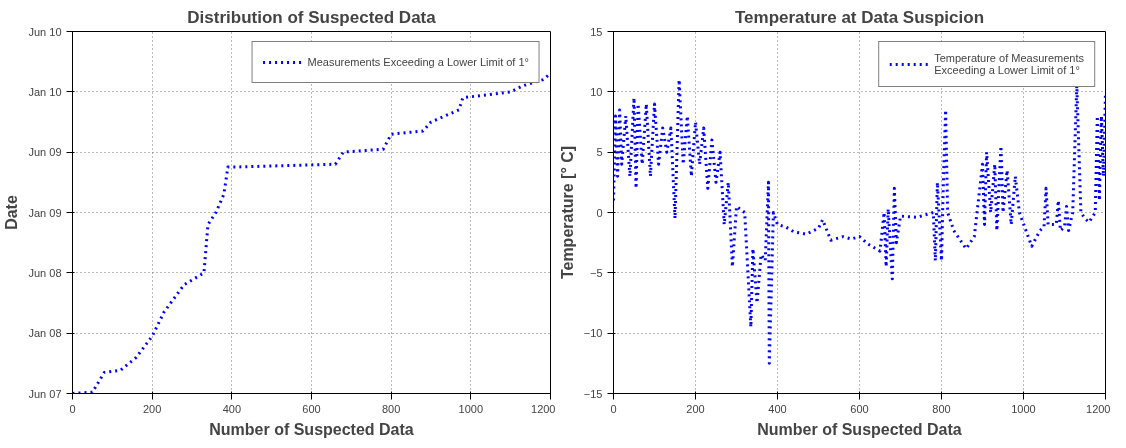 This screenshot has width=1126, height=448. I want to click on y-tick-label: −5, so click(596, 272).